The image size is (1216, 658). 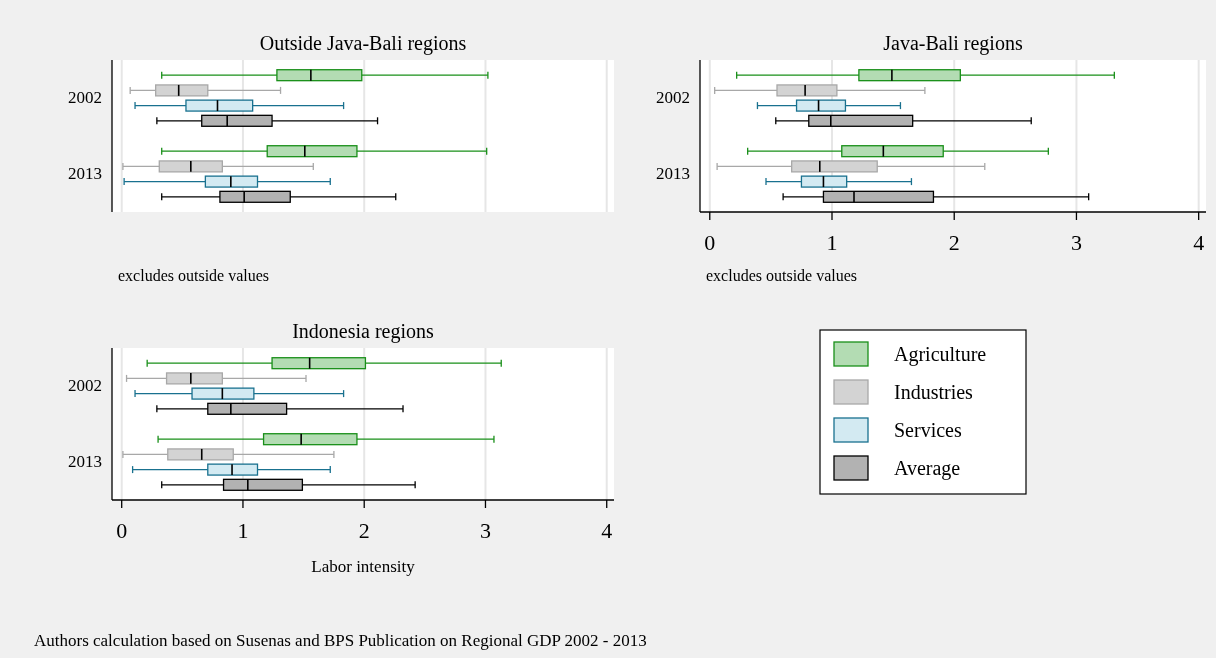 What do you see at coordinates (340, 640) in the screenshot?
I see `text: Authors calculation based on Susenas and BPS Publication on Regional GDP 2002 - 2013` at bounding box center [340, 640].